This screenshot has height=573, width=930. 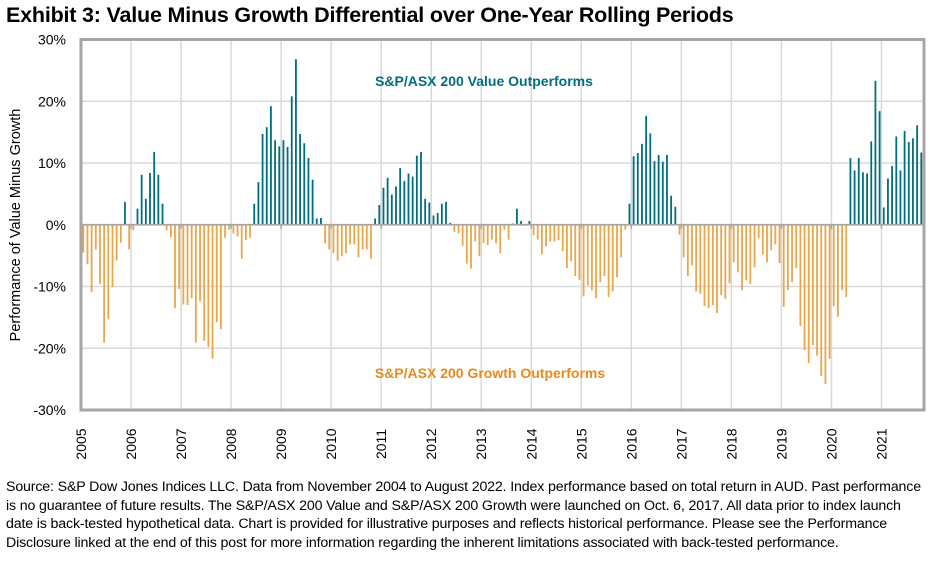 What do you see at coordinates (531, 443) in the screenshot?
I see `x-tick-label: 2014` at bounding box center [531, 443].